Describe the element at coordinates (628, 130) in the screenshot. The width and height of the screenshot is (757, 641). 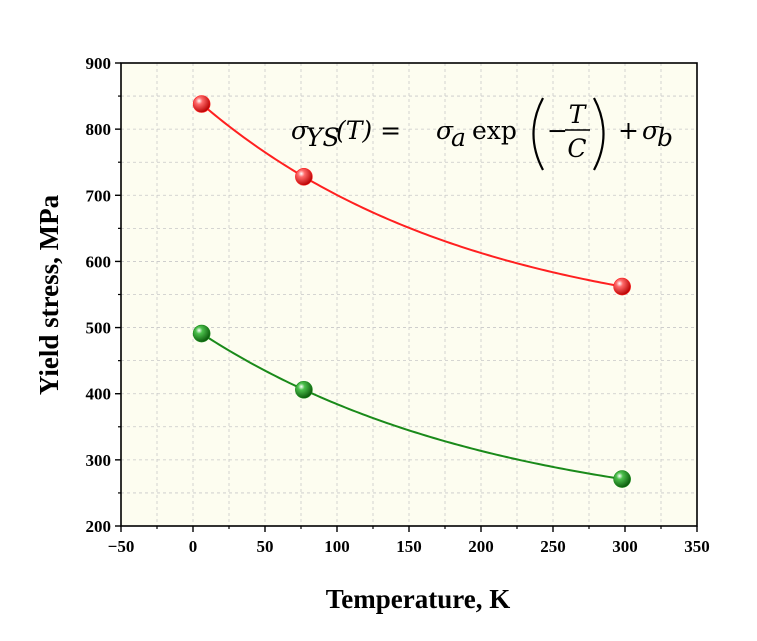
I see `eq-plus: +` at that location.